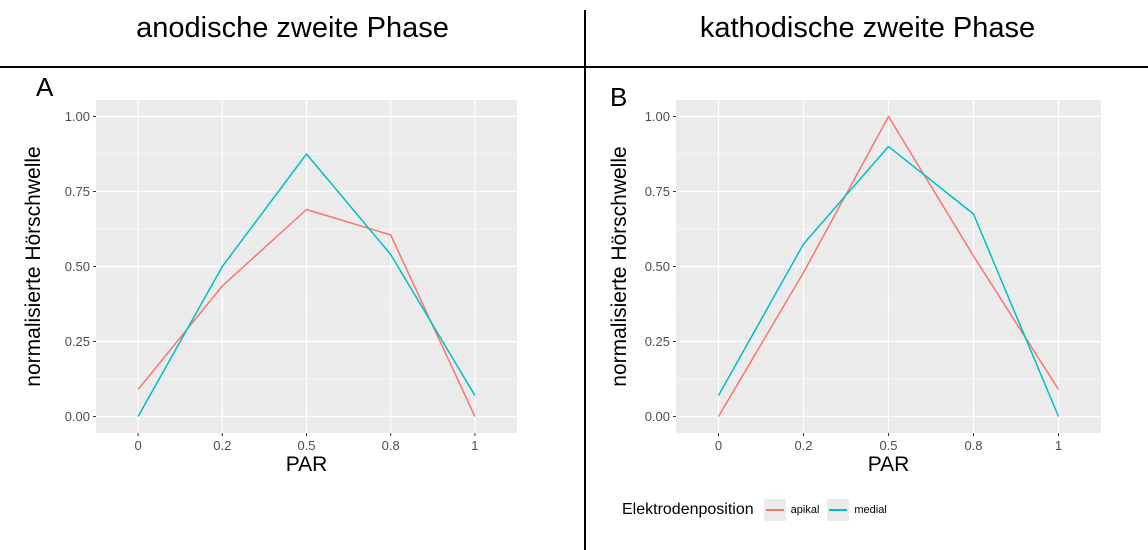  What do you see at coordinates (77, 266) in the screenshot?
I see `panel-a-y-tick-label: 0.50` at bounding box center [77, 266].